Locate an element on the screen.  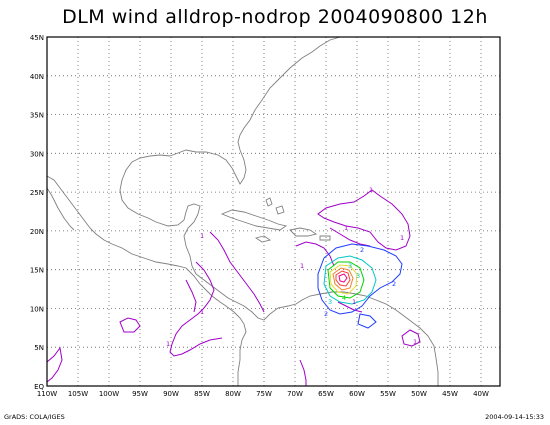
lon-label: 45W is located at coordinates (450, 394).